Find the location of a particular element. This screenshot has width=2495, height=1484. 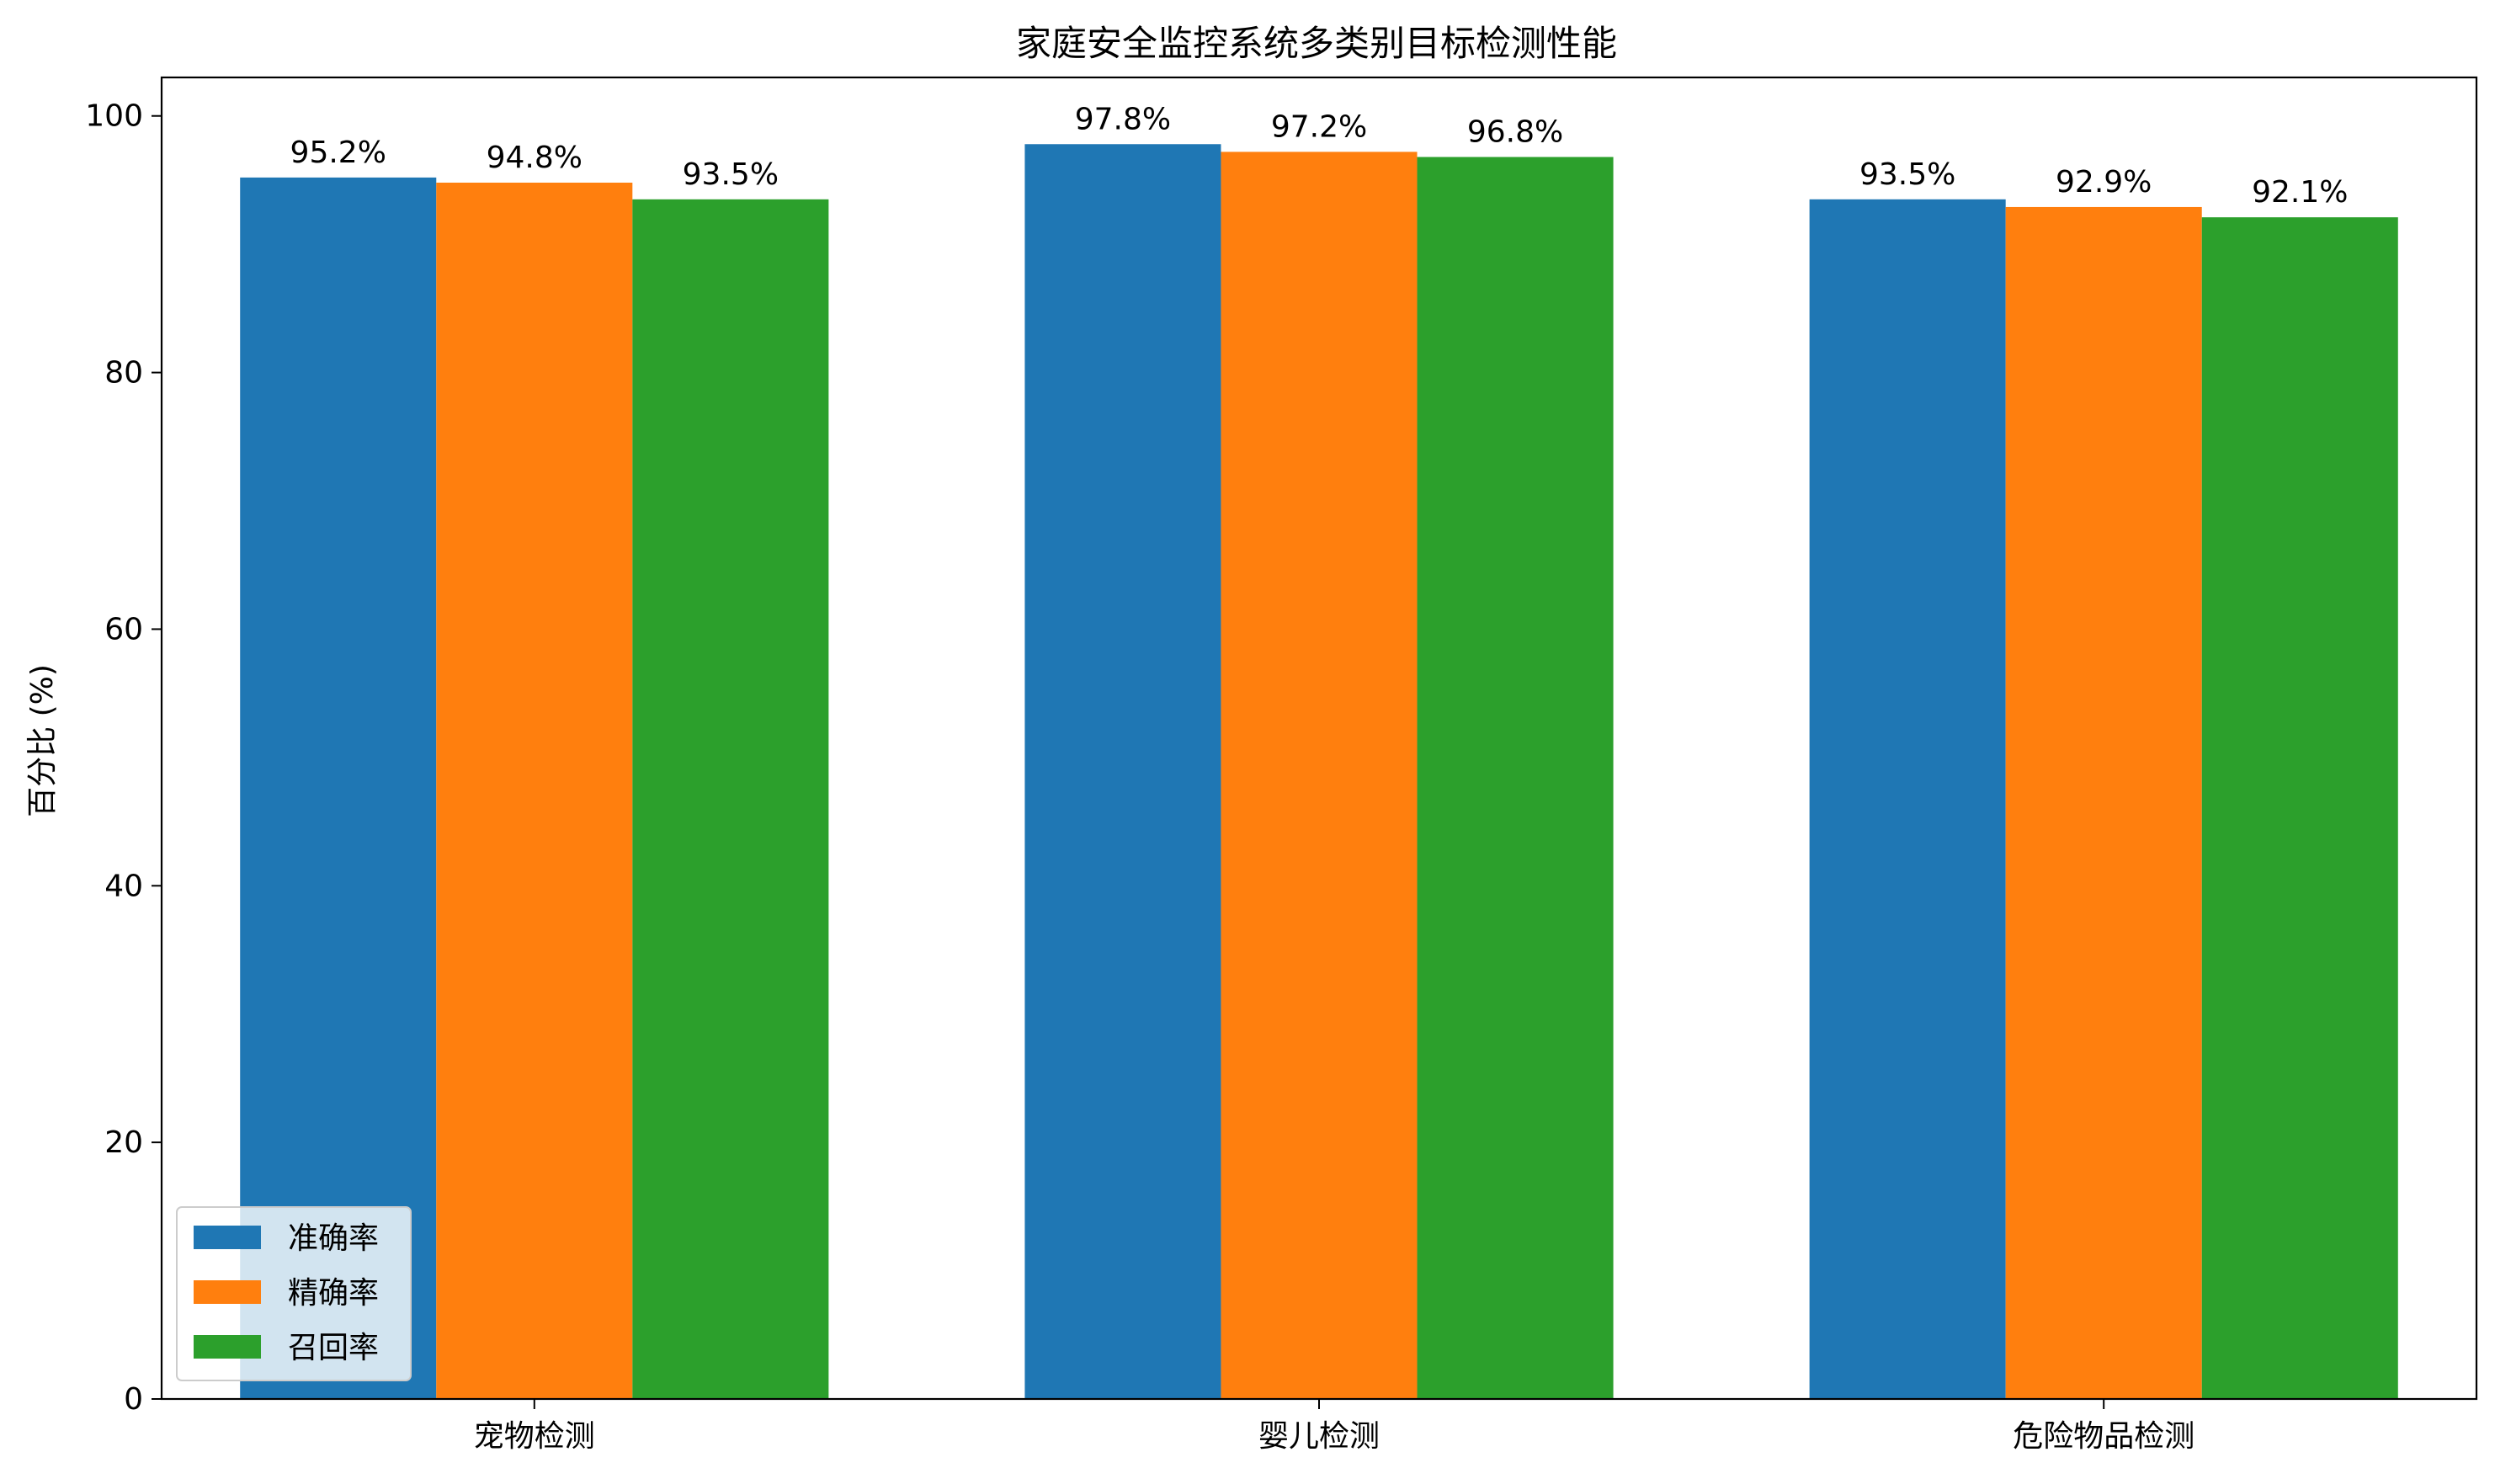

data-label-0-0: 95.2% is located at coordinates (338, 153).